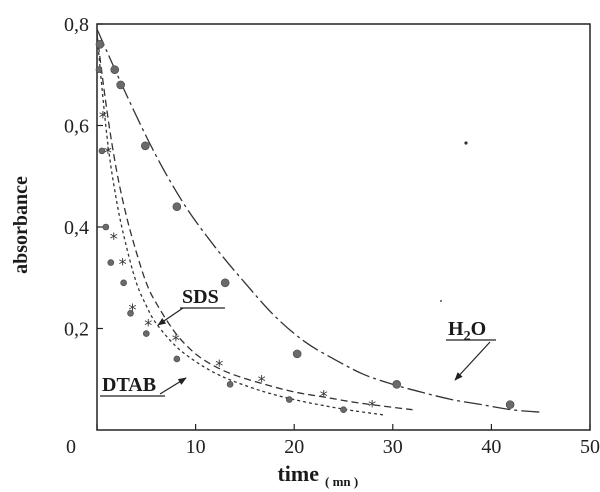  What do you see at coordinates (479, 329) in the screenshot?
I see `h2o-label-tail: O` at bounding box center [479, 329].